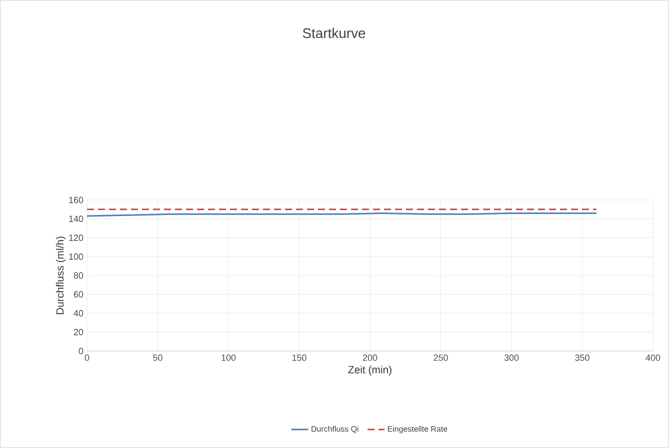 Image resolution: width=669 pixels, height=448 pixels. Describe the element at coordinates (76, 219) in the screenshot. I see `y-tick-label: 140` at that location.